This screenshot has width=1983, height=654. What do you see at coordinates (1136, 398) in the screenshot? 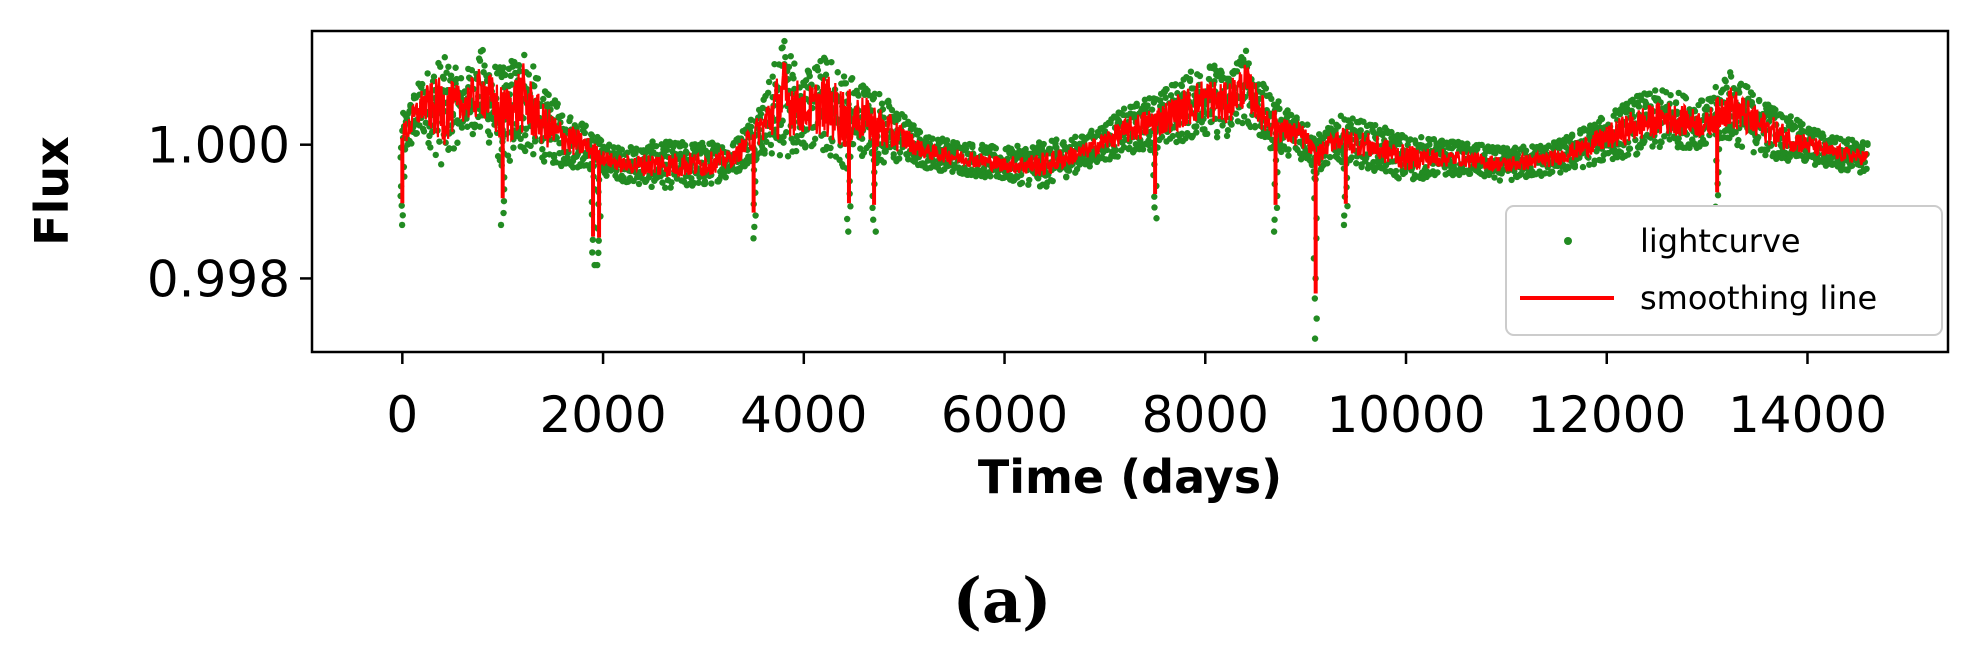
I see `x-axis: 0 2000 4000 6000 8000 10000 12000 14000` at bounding box center [1136, 398].